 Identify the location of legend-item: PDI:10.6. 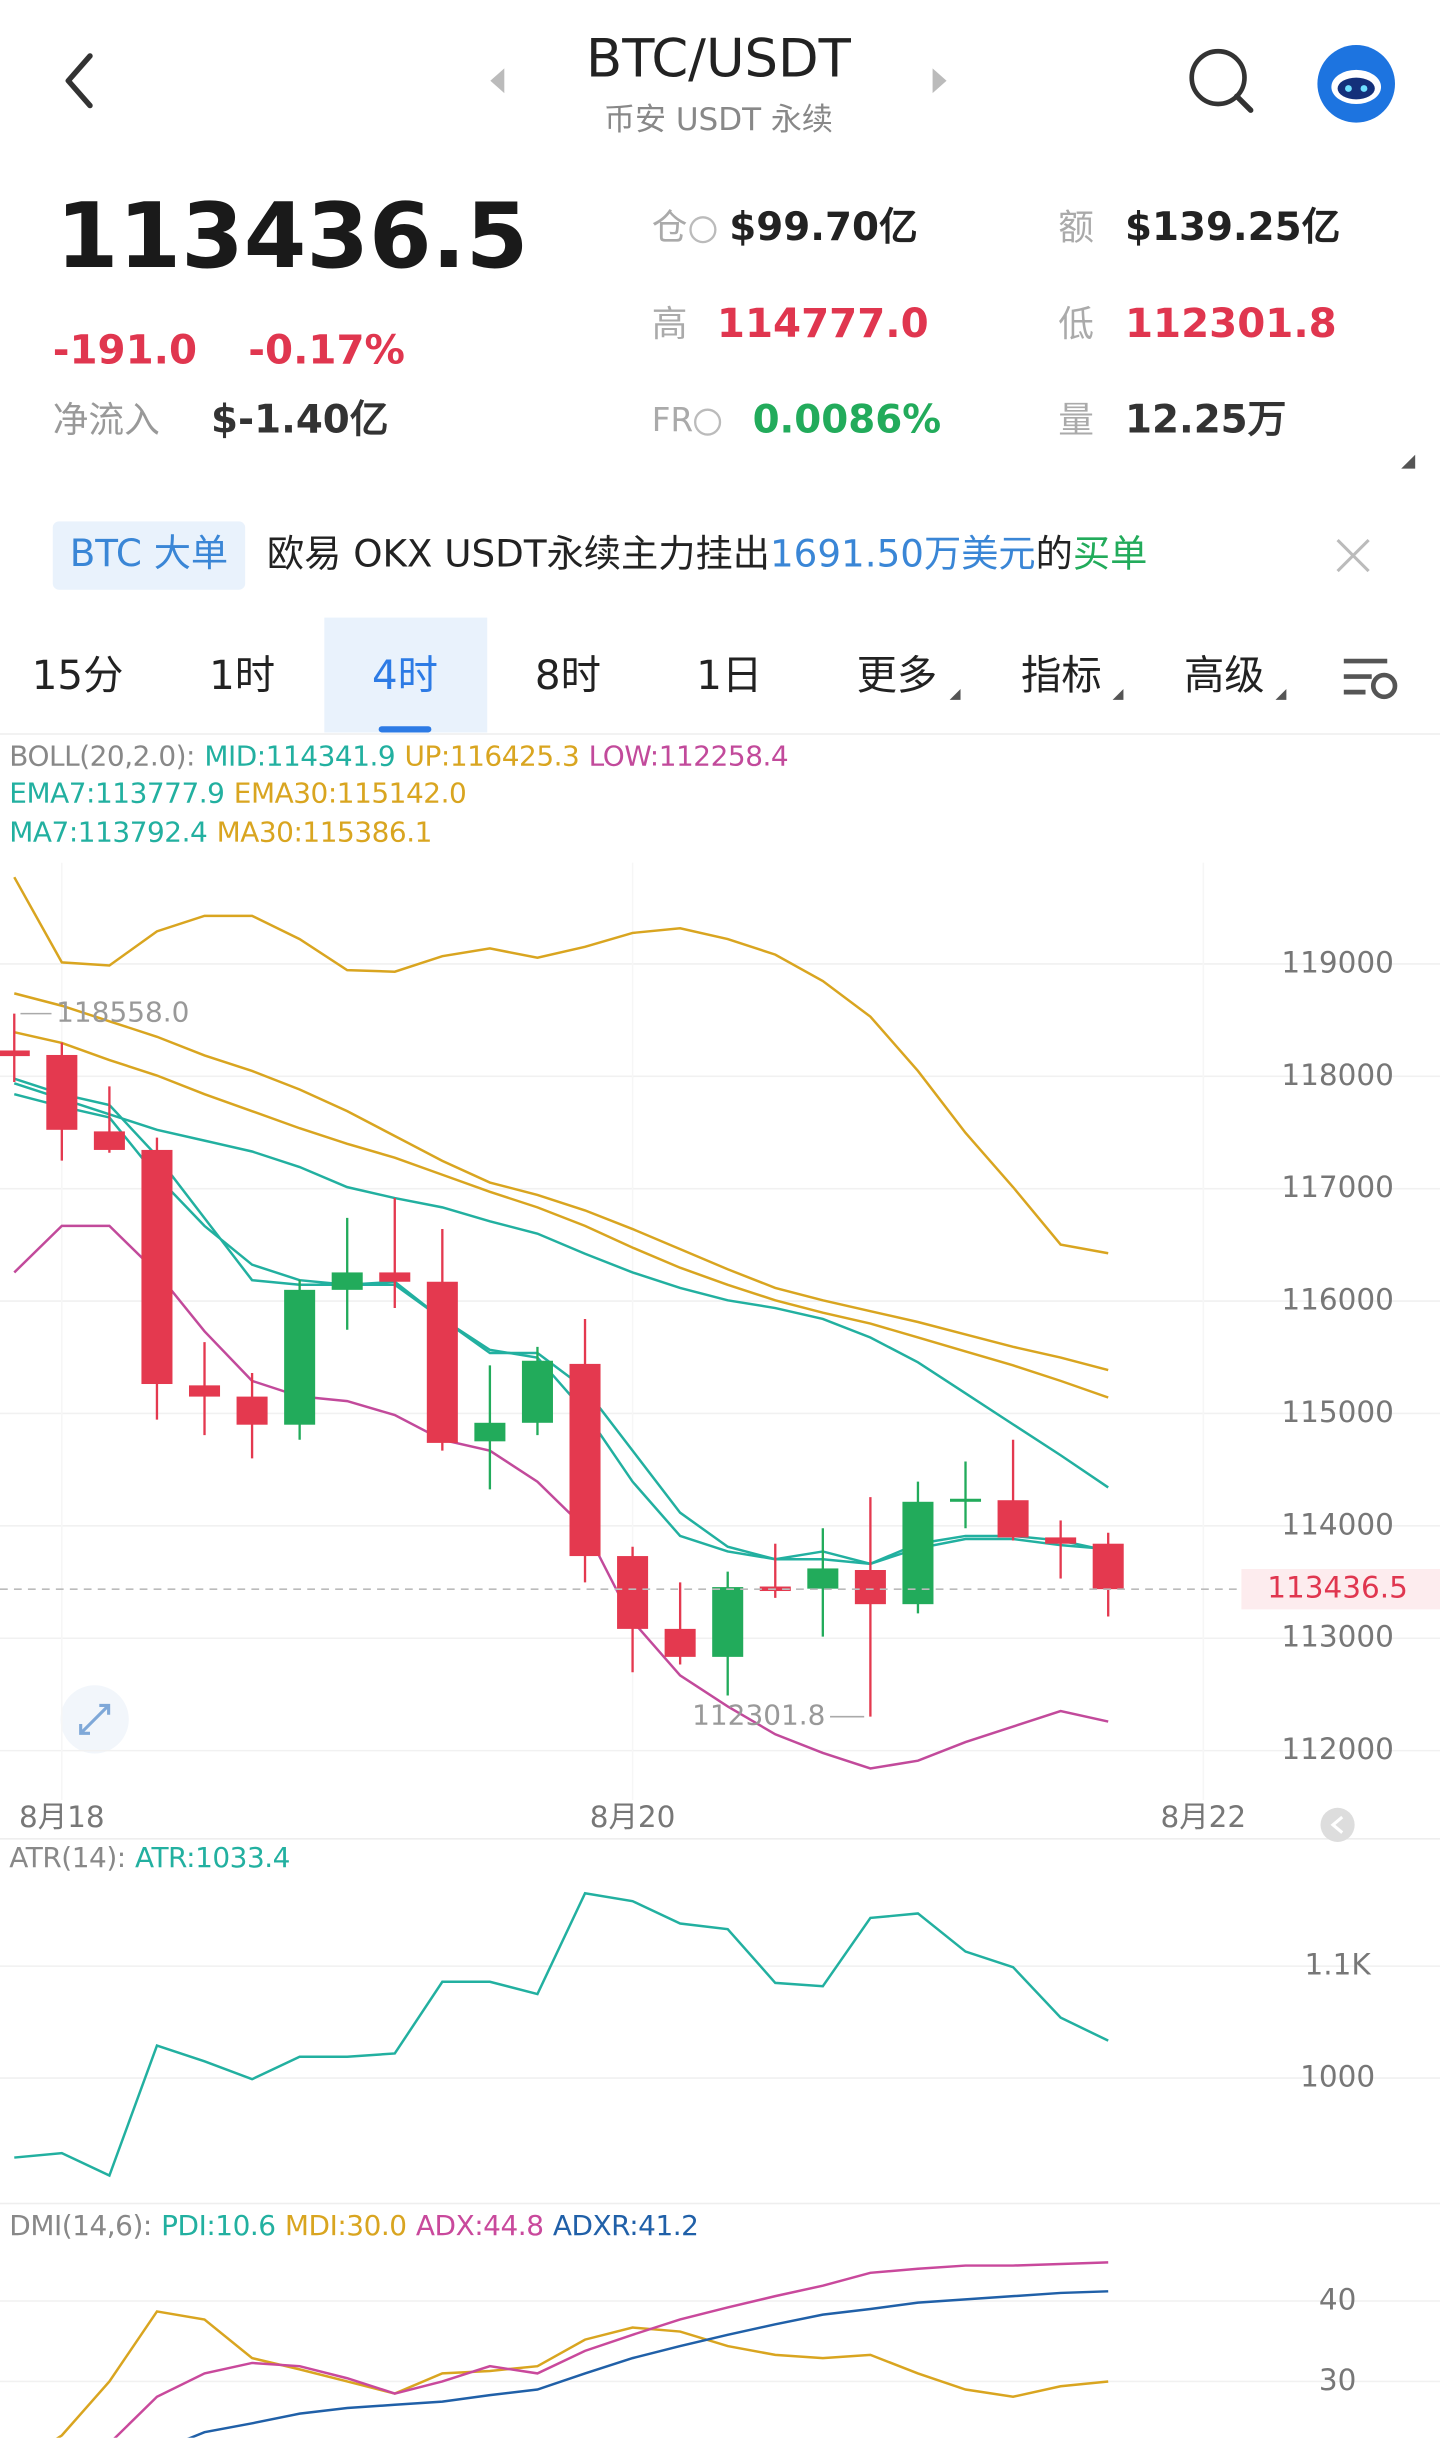
(218, 2225).